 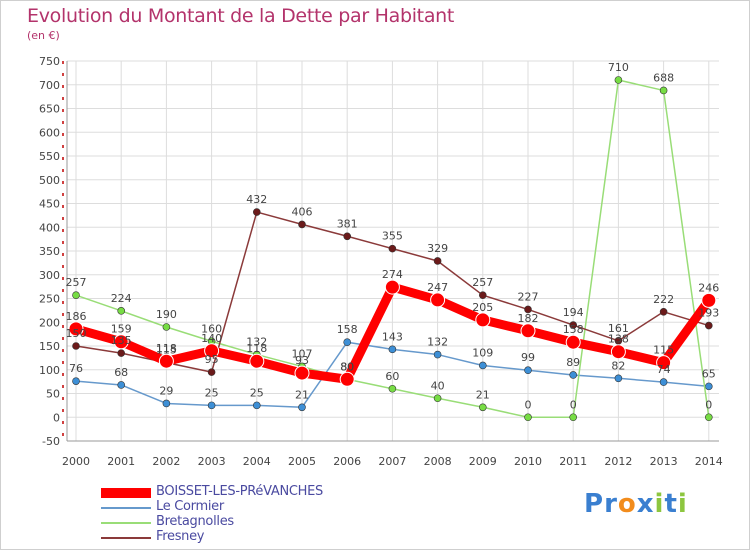 I want to click on data-label: 107, so click(x=302, y=353).